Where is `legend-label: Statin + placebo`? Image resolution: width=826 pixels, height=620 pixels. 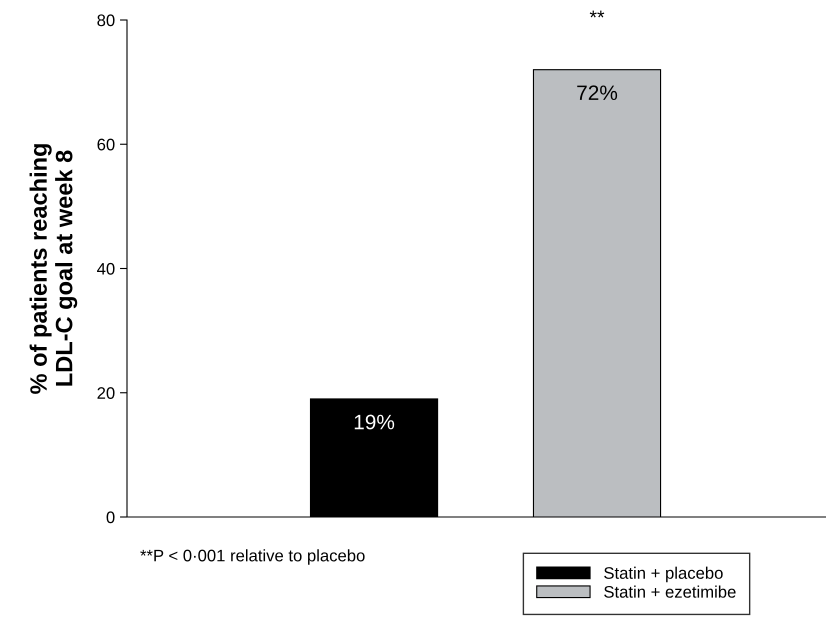
legend-label: Statin + placebo is located at coordinates (663, 574).